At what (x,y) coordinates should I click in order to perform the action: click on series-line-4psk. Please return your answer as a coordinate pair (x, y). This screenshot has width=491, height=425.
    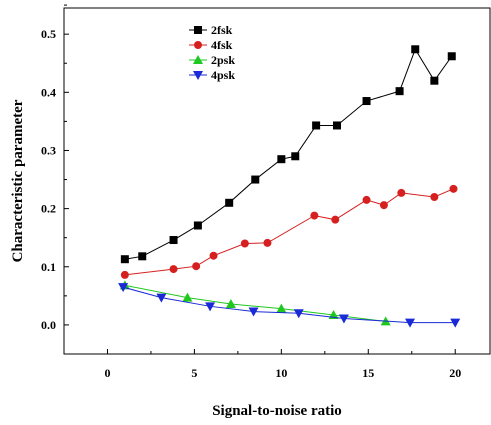
    Looking at the image, I should click on (289, 305).